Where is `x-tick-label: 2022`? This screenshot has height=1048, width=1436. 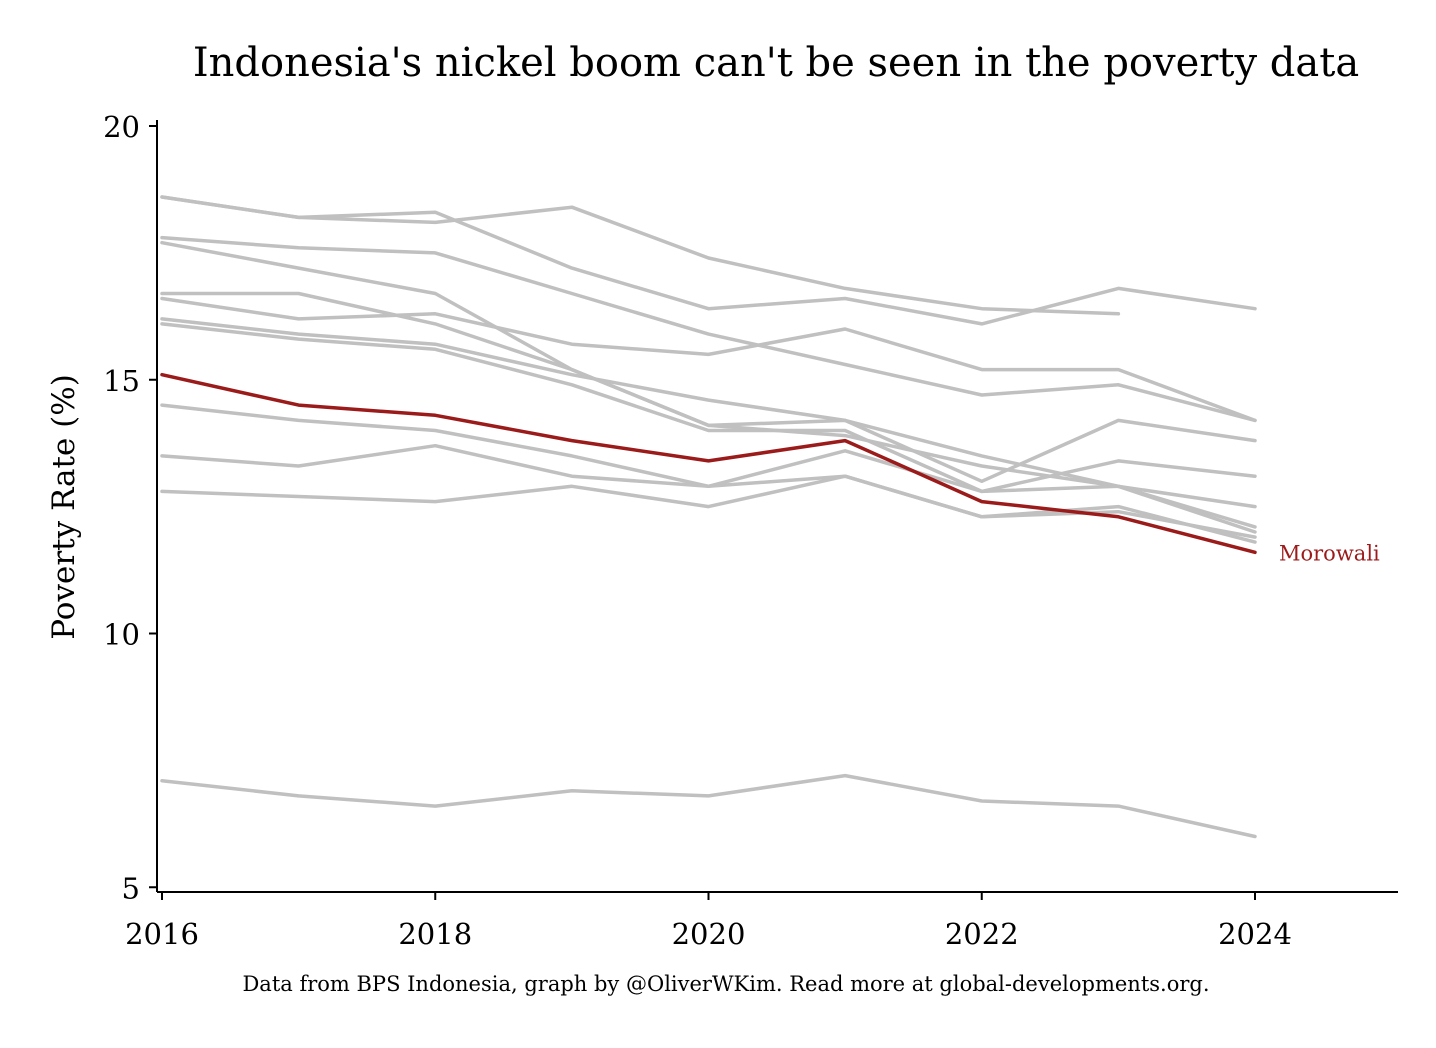 x-tick-label: 2022 is located at coordinates (982, 934).